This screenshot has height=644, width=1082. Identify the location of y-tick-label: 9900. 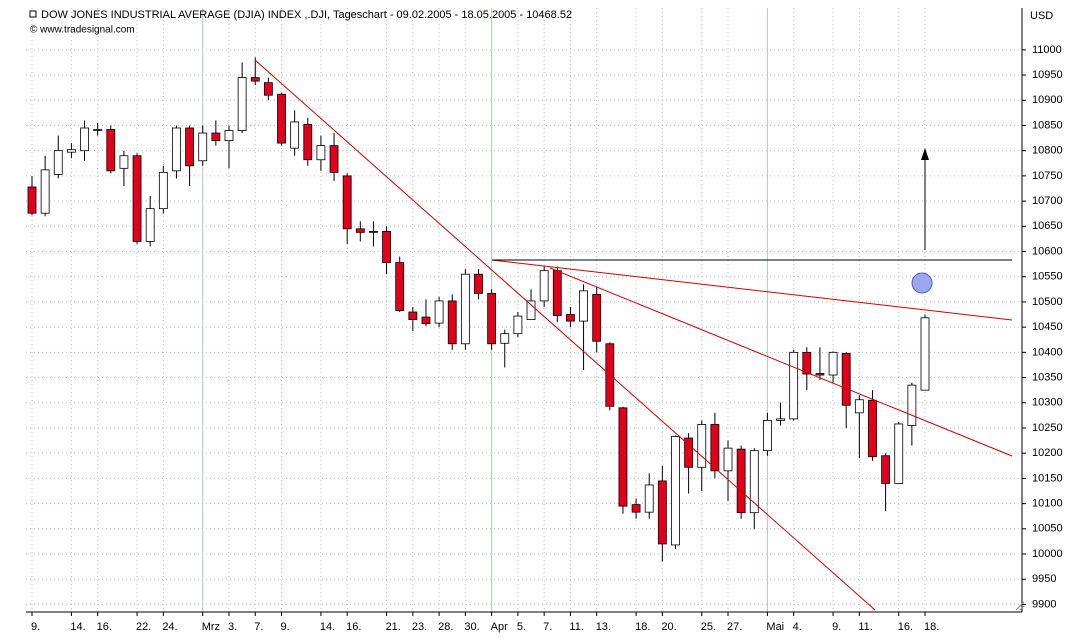
(1044, 604).